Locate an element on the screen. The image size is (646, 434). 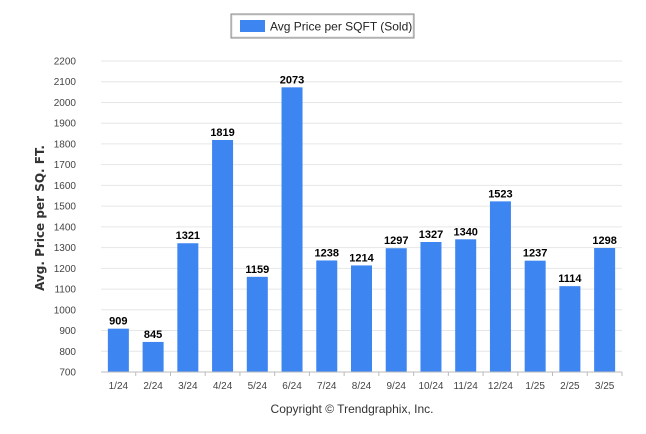
legend-label: Avg Price per SQFT (Sold) is located at coordinates (341, 27).